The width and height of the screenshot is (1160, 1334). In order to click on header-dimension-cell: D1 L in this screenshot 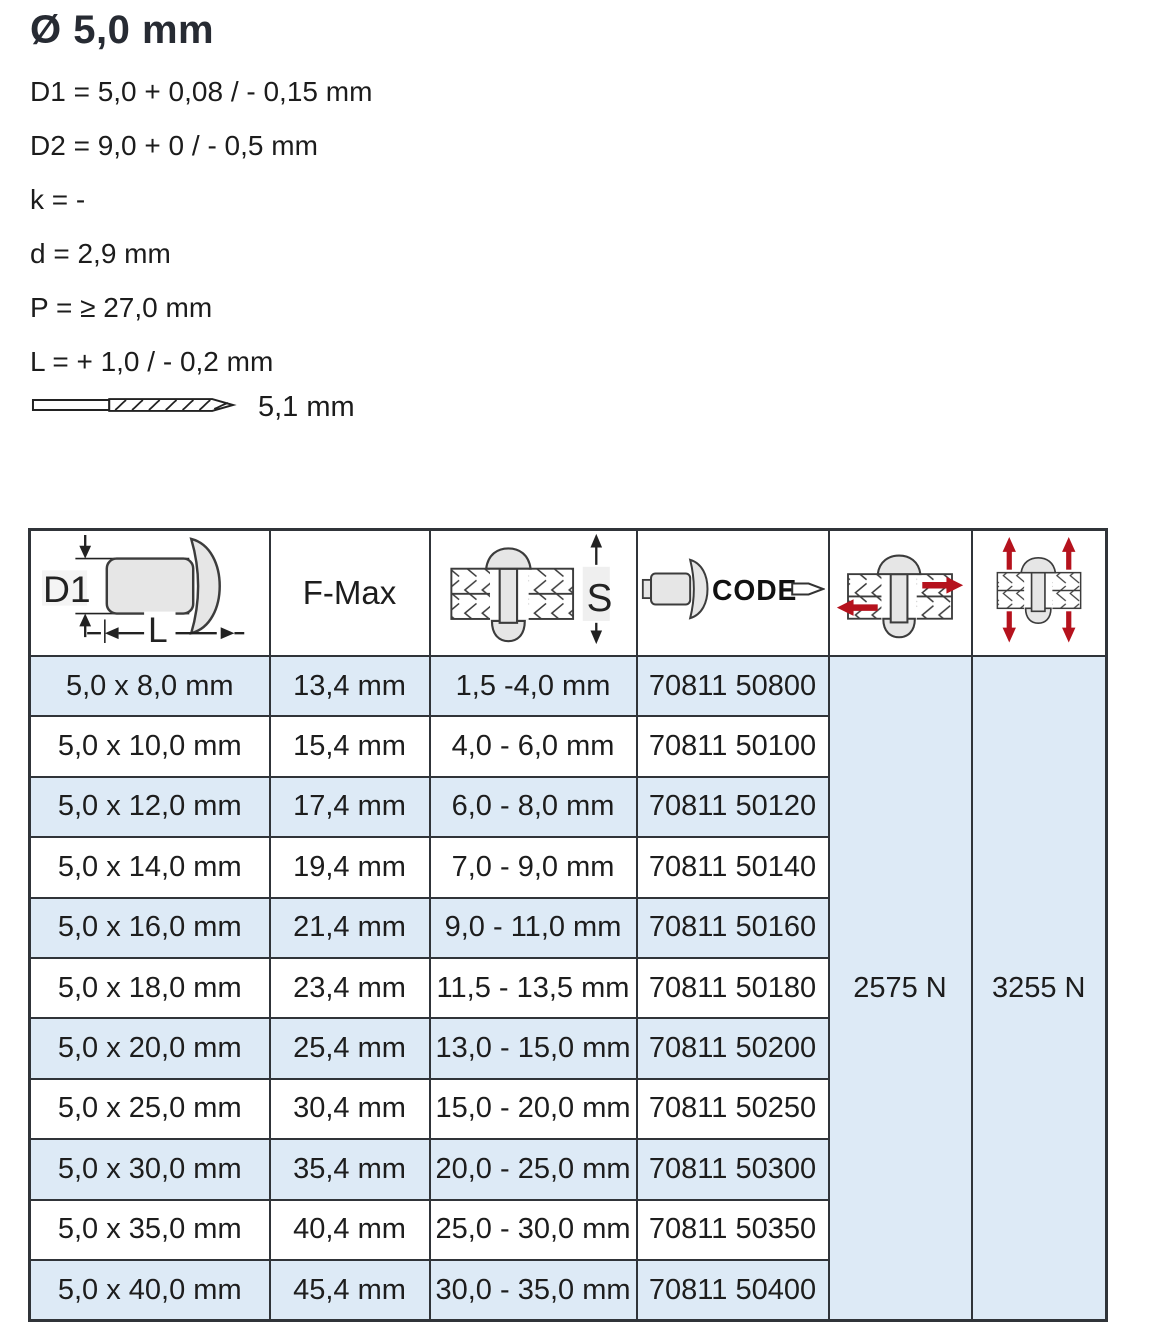, I will do `click(149, 592)`.